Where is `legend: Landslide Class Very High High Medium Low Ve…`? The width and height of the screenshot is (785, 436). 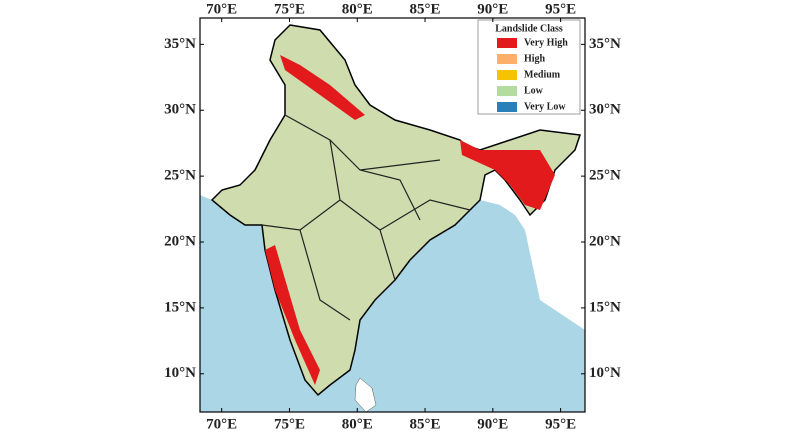
legend: Landslide Class Very High High Medium Low Ve… is located at coordinates (529, 67).